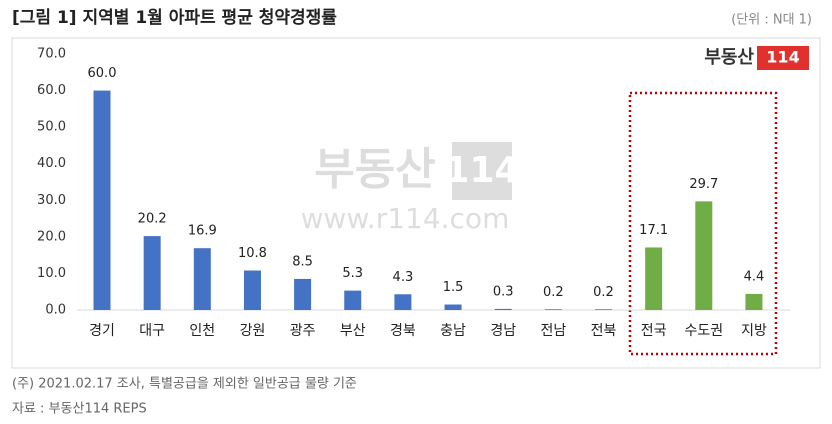  What do you see at coordinates (604, 331) in the screenshot?
I see `x-tick-label: 전북` at bounding box center [604, 331].